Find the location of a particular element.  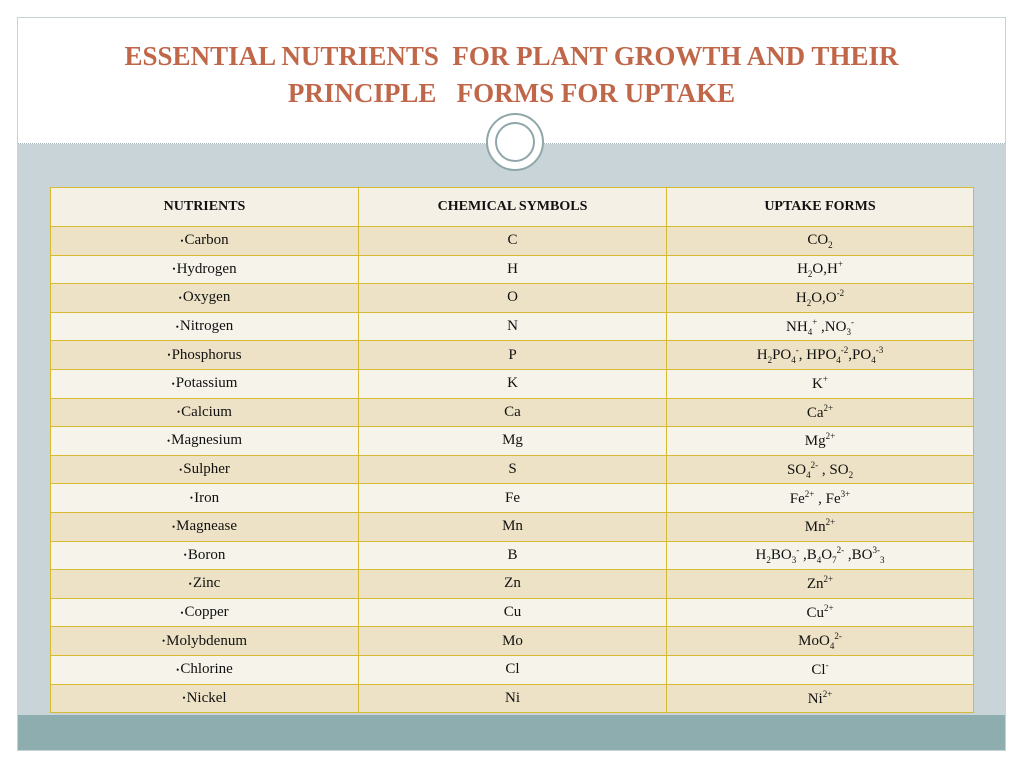

chemical-symbol-cell: P is located at coordinates (512, 355).